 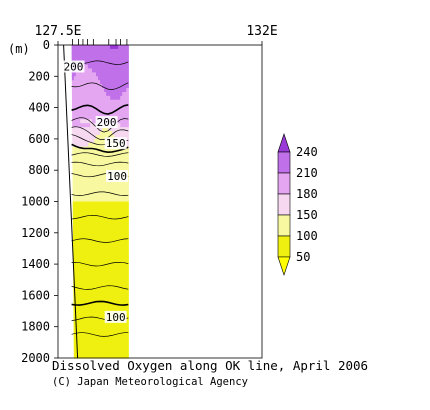 What do you see at coordinates (39, 108) in the screenshot?
I see `y-tick-label: 400` at bounding box center [39, 108].